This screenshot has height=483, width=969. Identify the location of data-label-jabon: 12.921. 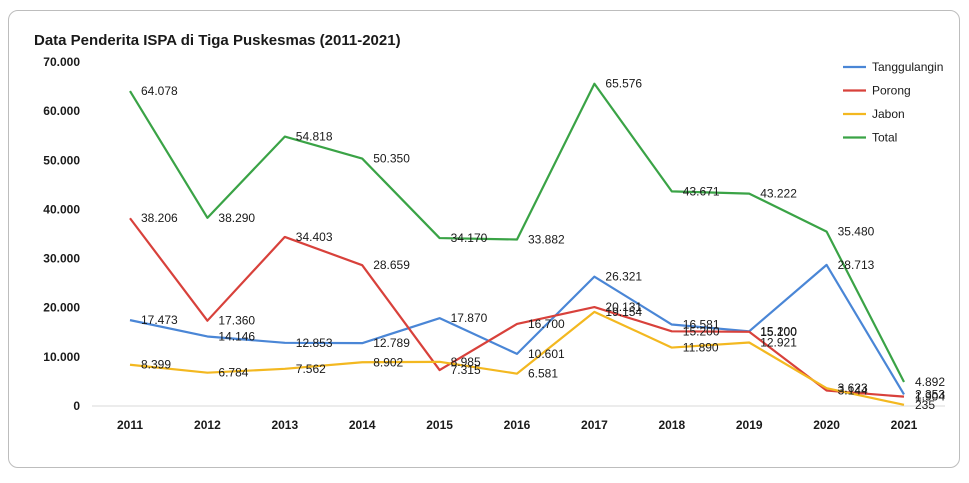
(778, 343).